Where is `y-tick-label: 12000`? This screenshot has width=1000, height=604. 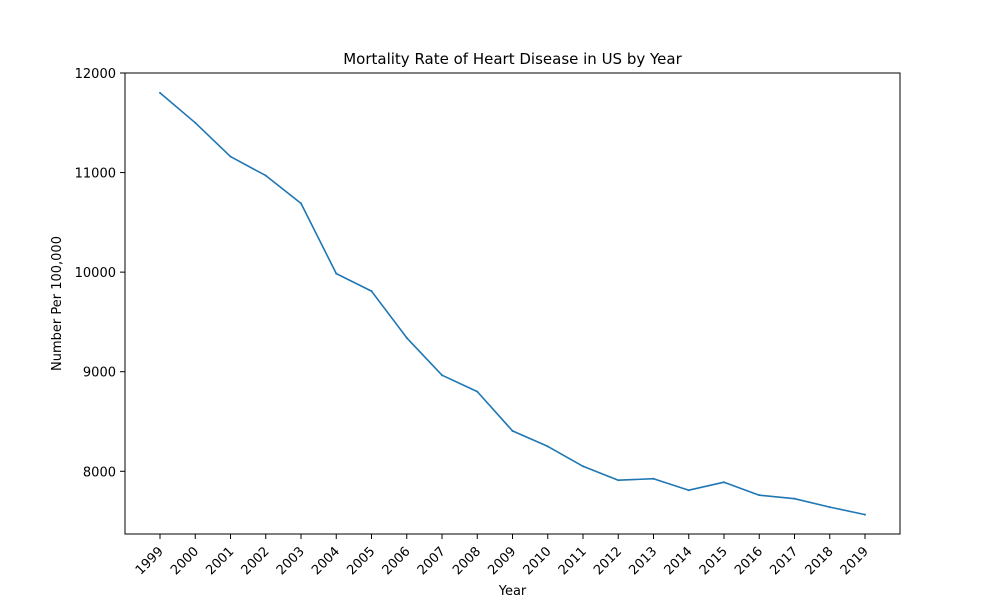 y-tick-label: 12000 is located at coordinates (95, 74).